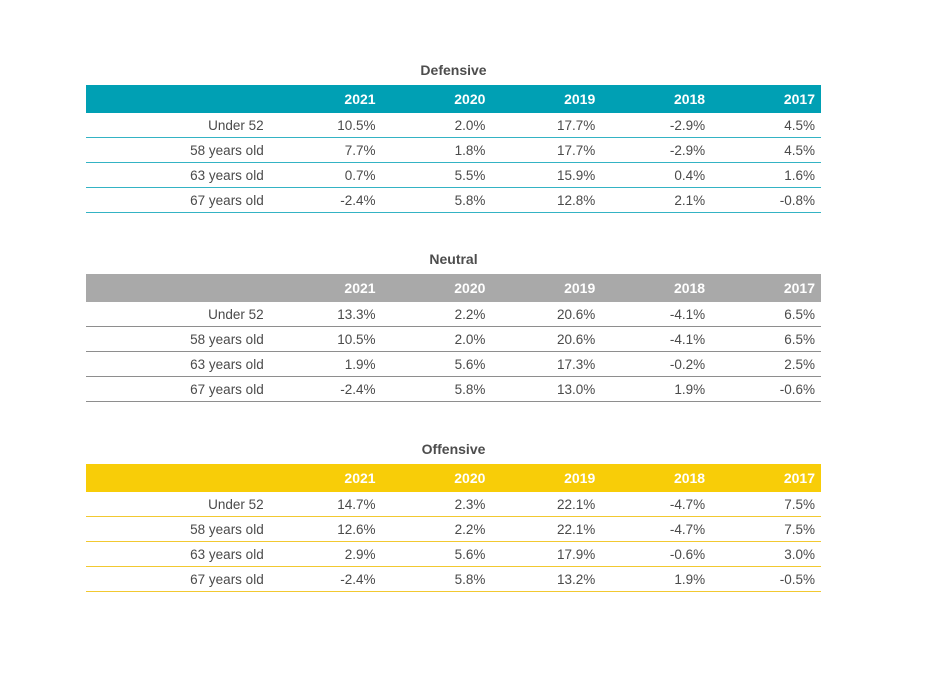 Image resolution: width=927 pixels, height=681 pixels. I want to click on section-title: Defensive, so click(453, 70).